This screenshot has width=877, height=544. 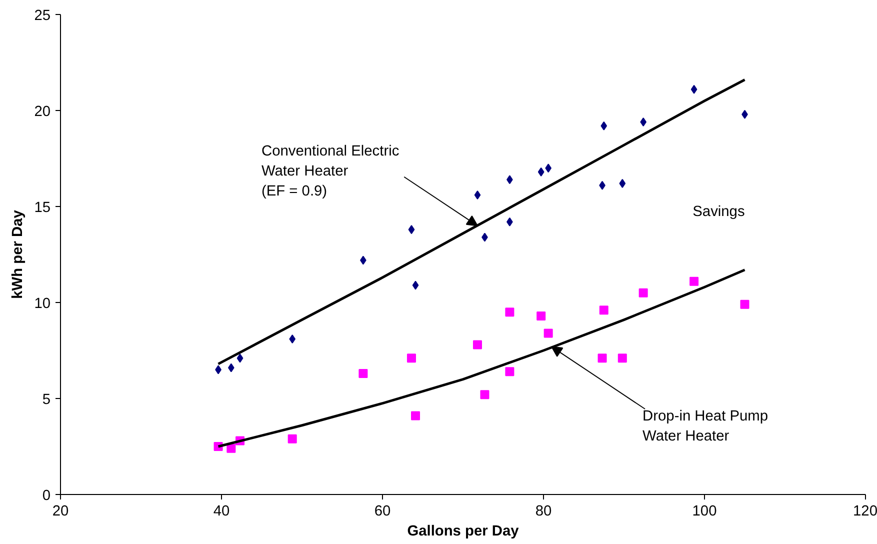 I want to click on annotation: Savings, so click(x=718, y=212).